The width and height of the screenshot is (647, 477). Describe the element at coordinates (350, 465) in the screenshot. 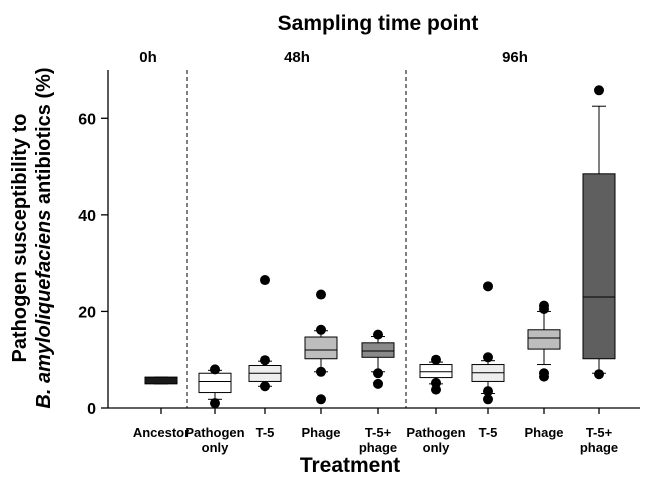

I see `x-axis-label: Treatment` at that location.